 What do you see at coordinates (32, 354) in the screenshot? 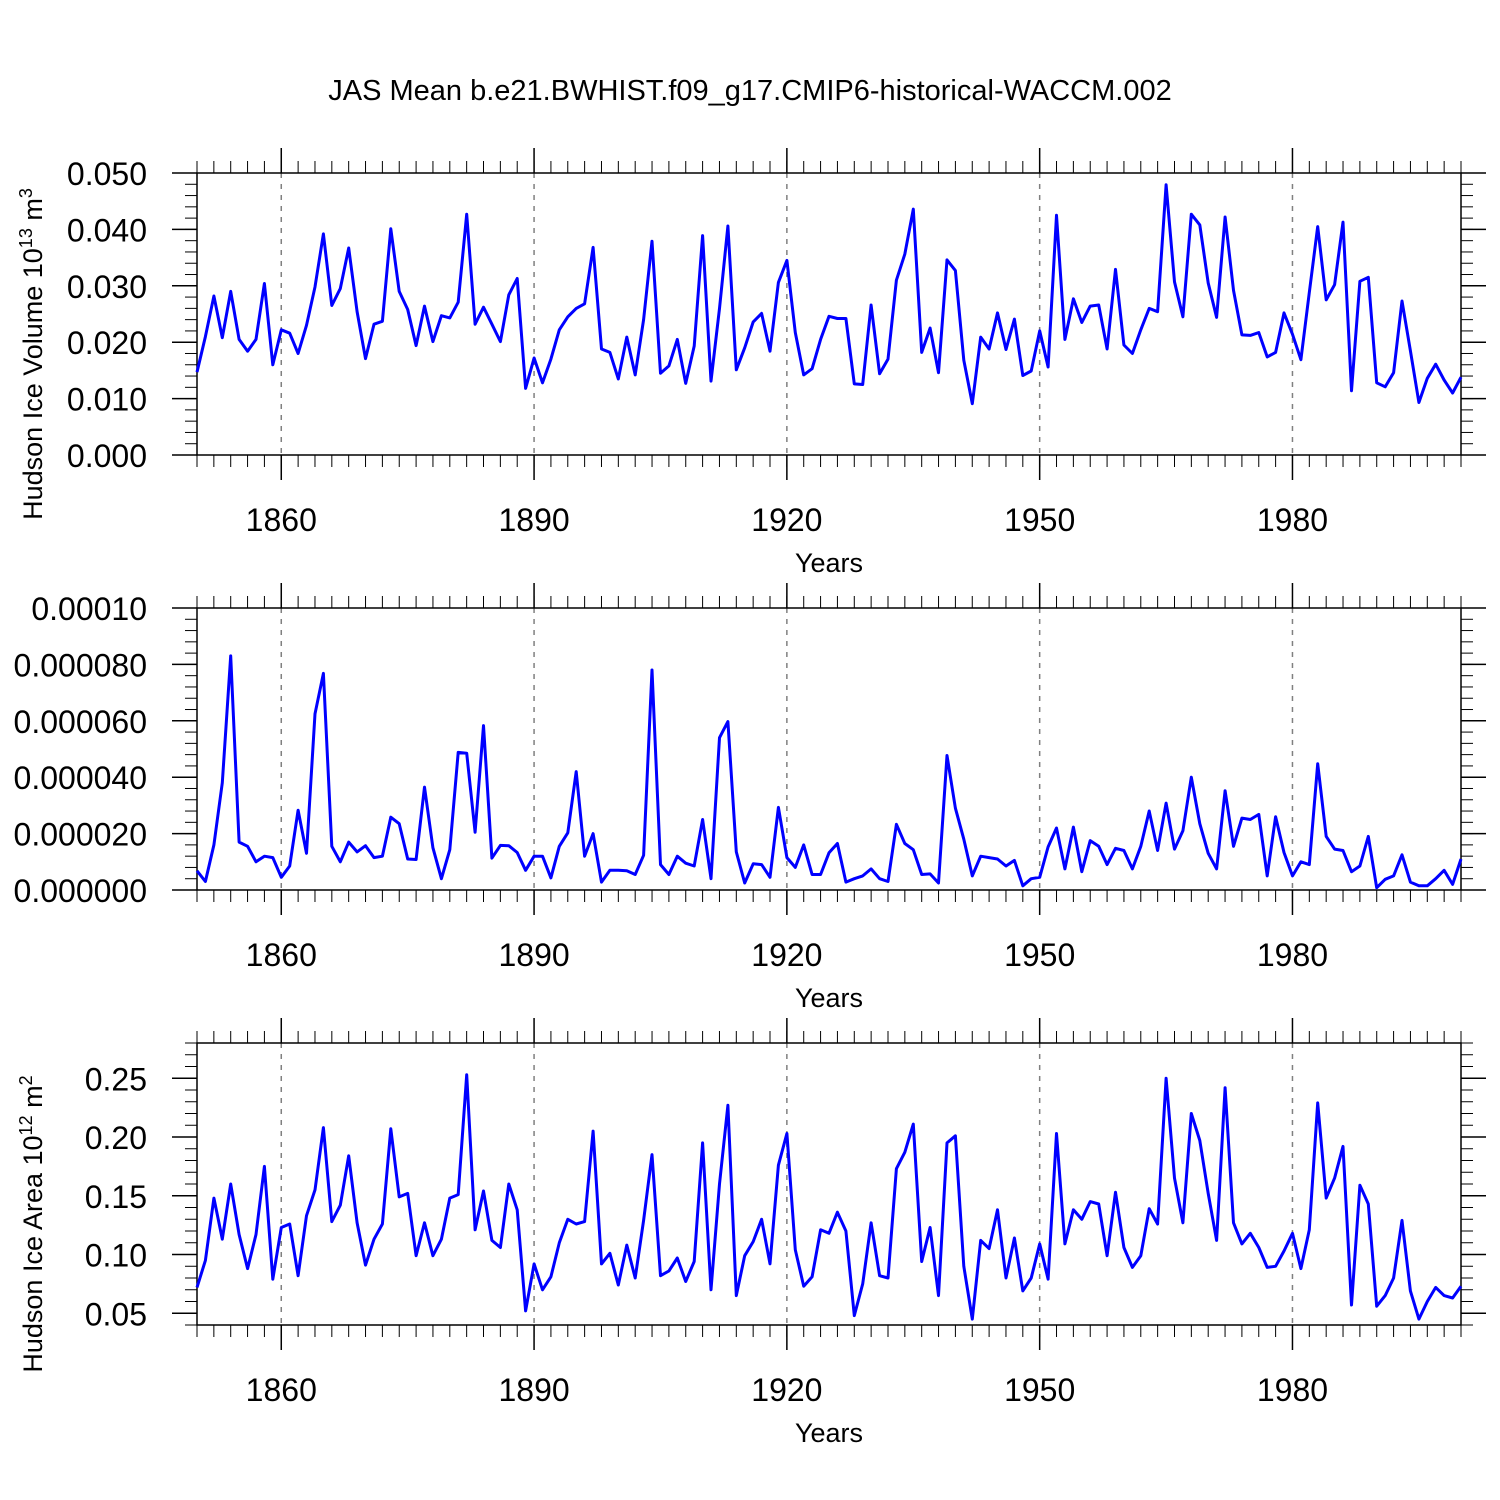
I see `y-axis-label: Hudson Ice Volume 1013 m3` at bounding box center [32, 354].